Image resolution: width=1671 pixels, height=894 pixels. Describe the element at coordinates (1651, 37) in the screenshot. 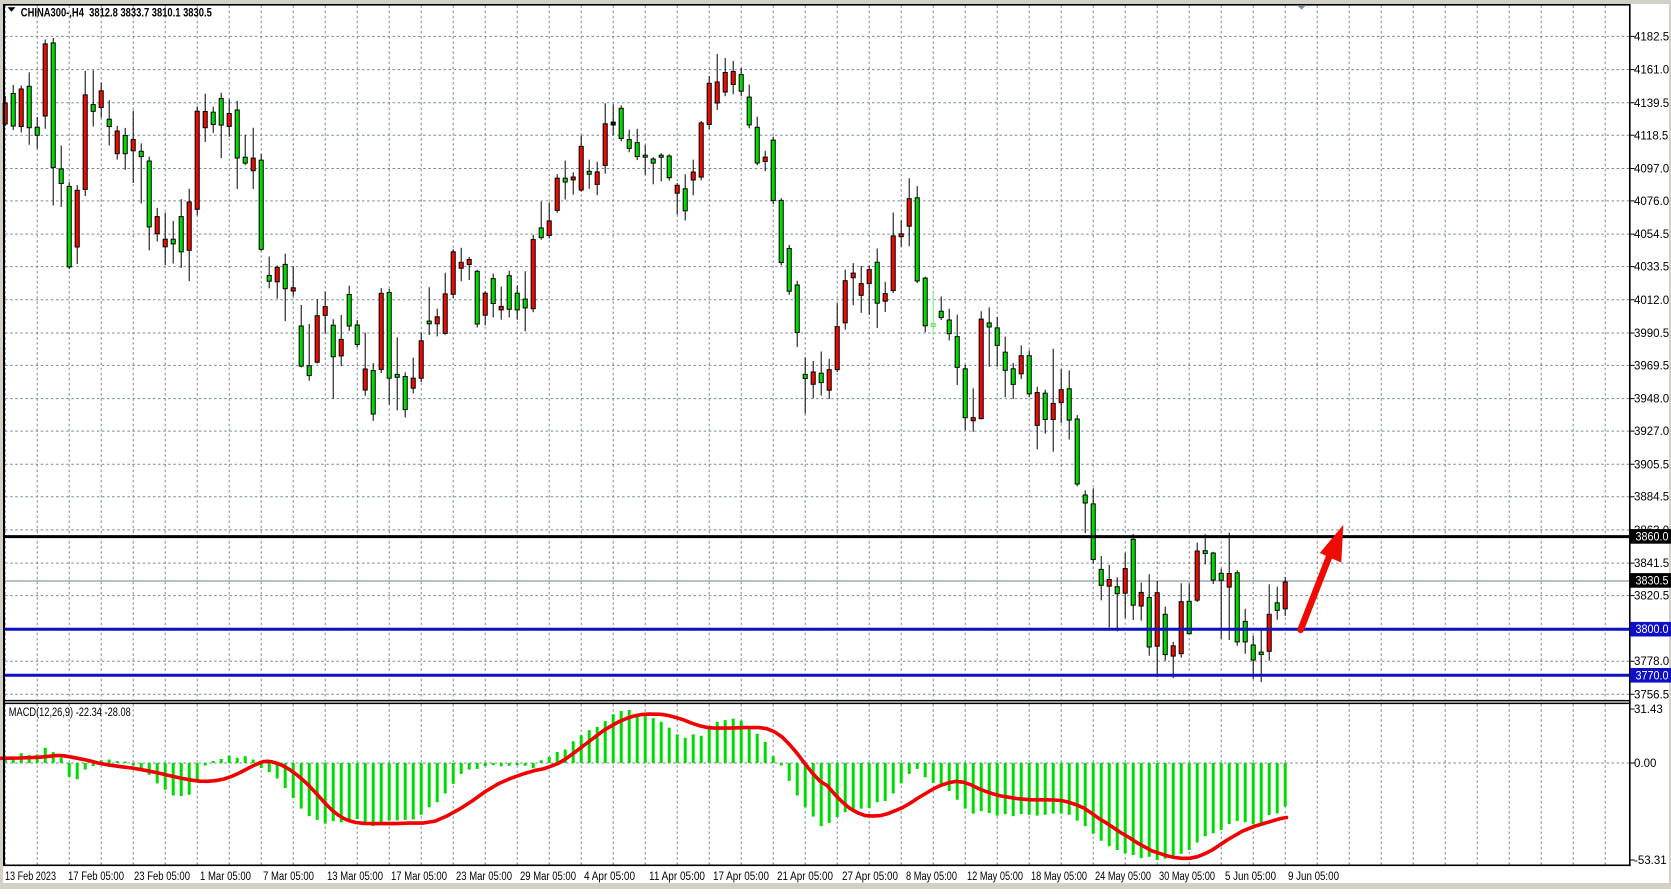

I see `svg-text: 4182.5` at that location.